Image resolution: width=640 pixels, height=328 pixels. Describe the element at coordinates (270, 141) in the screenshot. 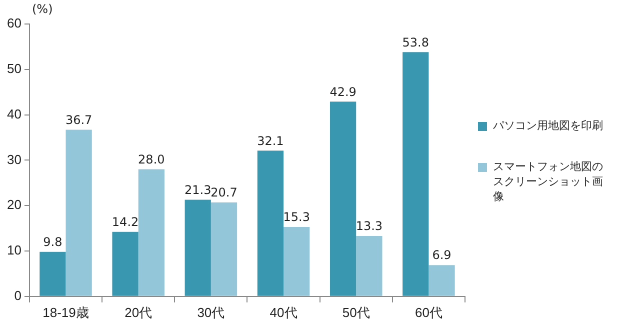

I see `data-label: 32.1` at that location.